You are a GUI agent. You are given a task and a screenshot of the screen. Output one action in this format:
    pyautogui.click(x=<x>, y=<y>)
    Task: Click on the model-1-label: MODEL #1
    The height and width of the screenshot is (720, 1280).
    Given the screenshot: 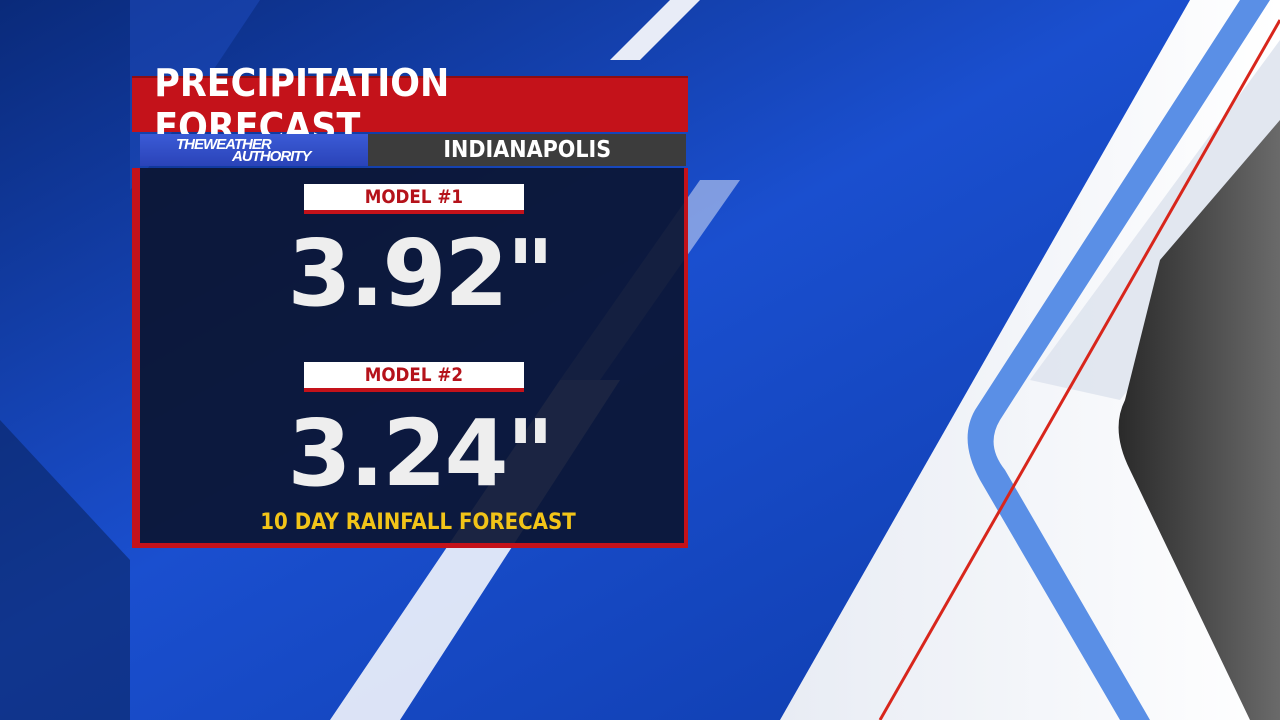 What is the action you would take?
    pyautogui.click(x=414, y=199)
    